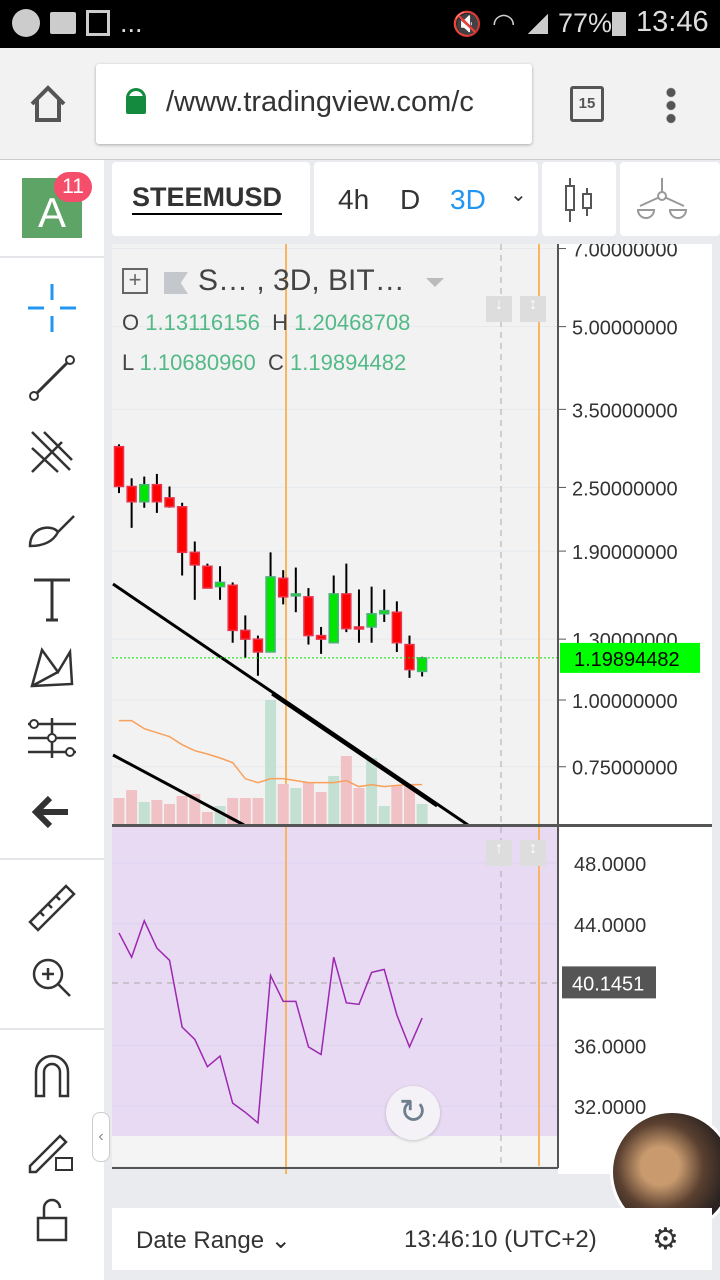 The width and height of the screenshot is (720, 1280). What do you see at coordinates (52, 526) in the screenshot?
I see `brush-icon` at bounding box center [52, 526].